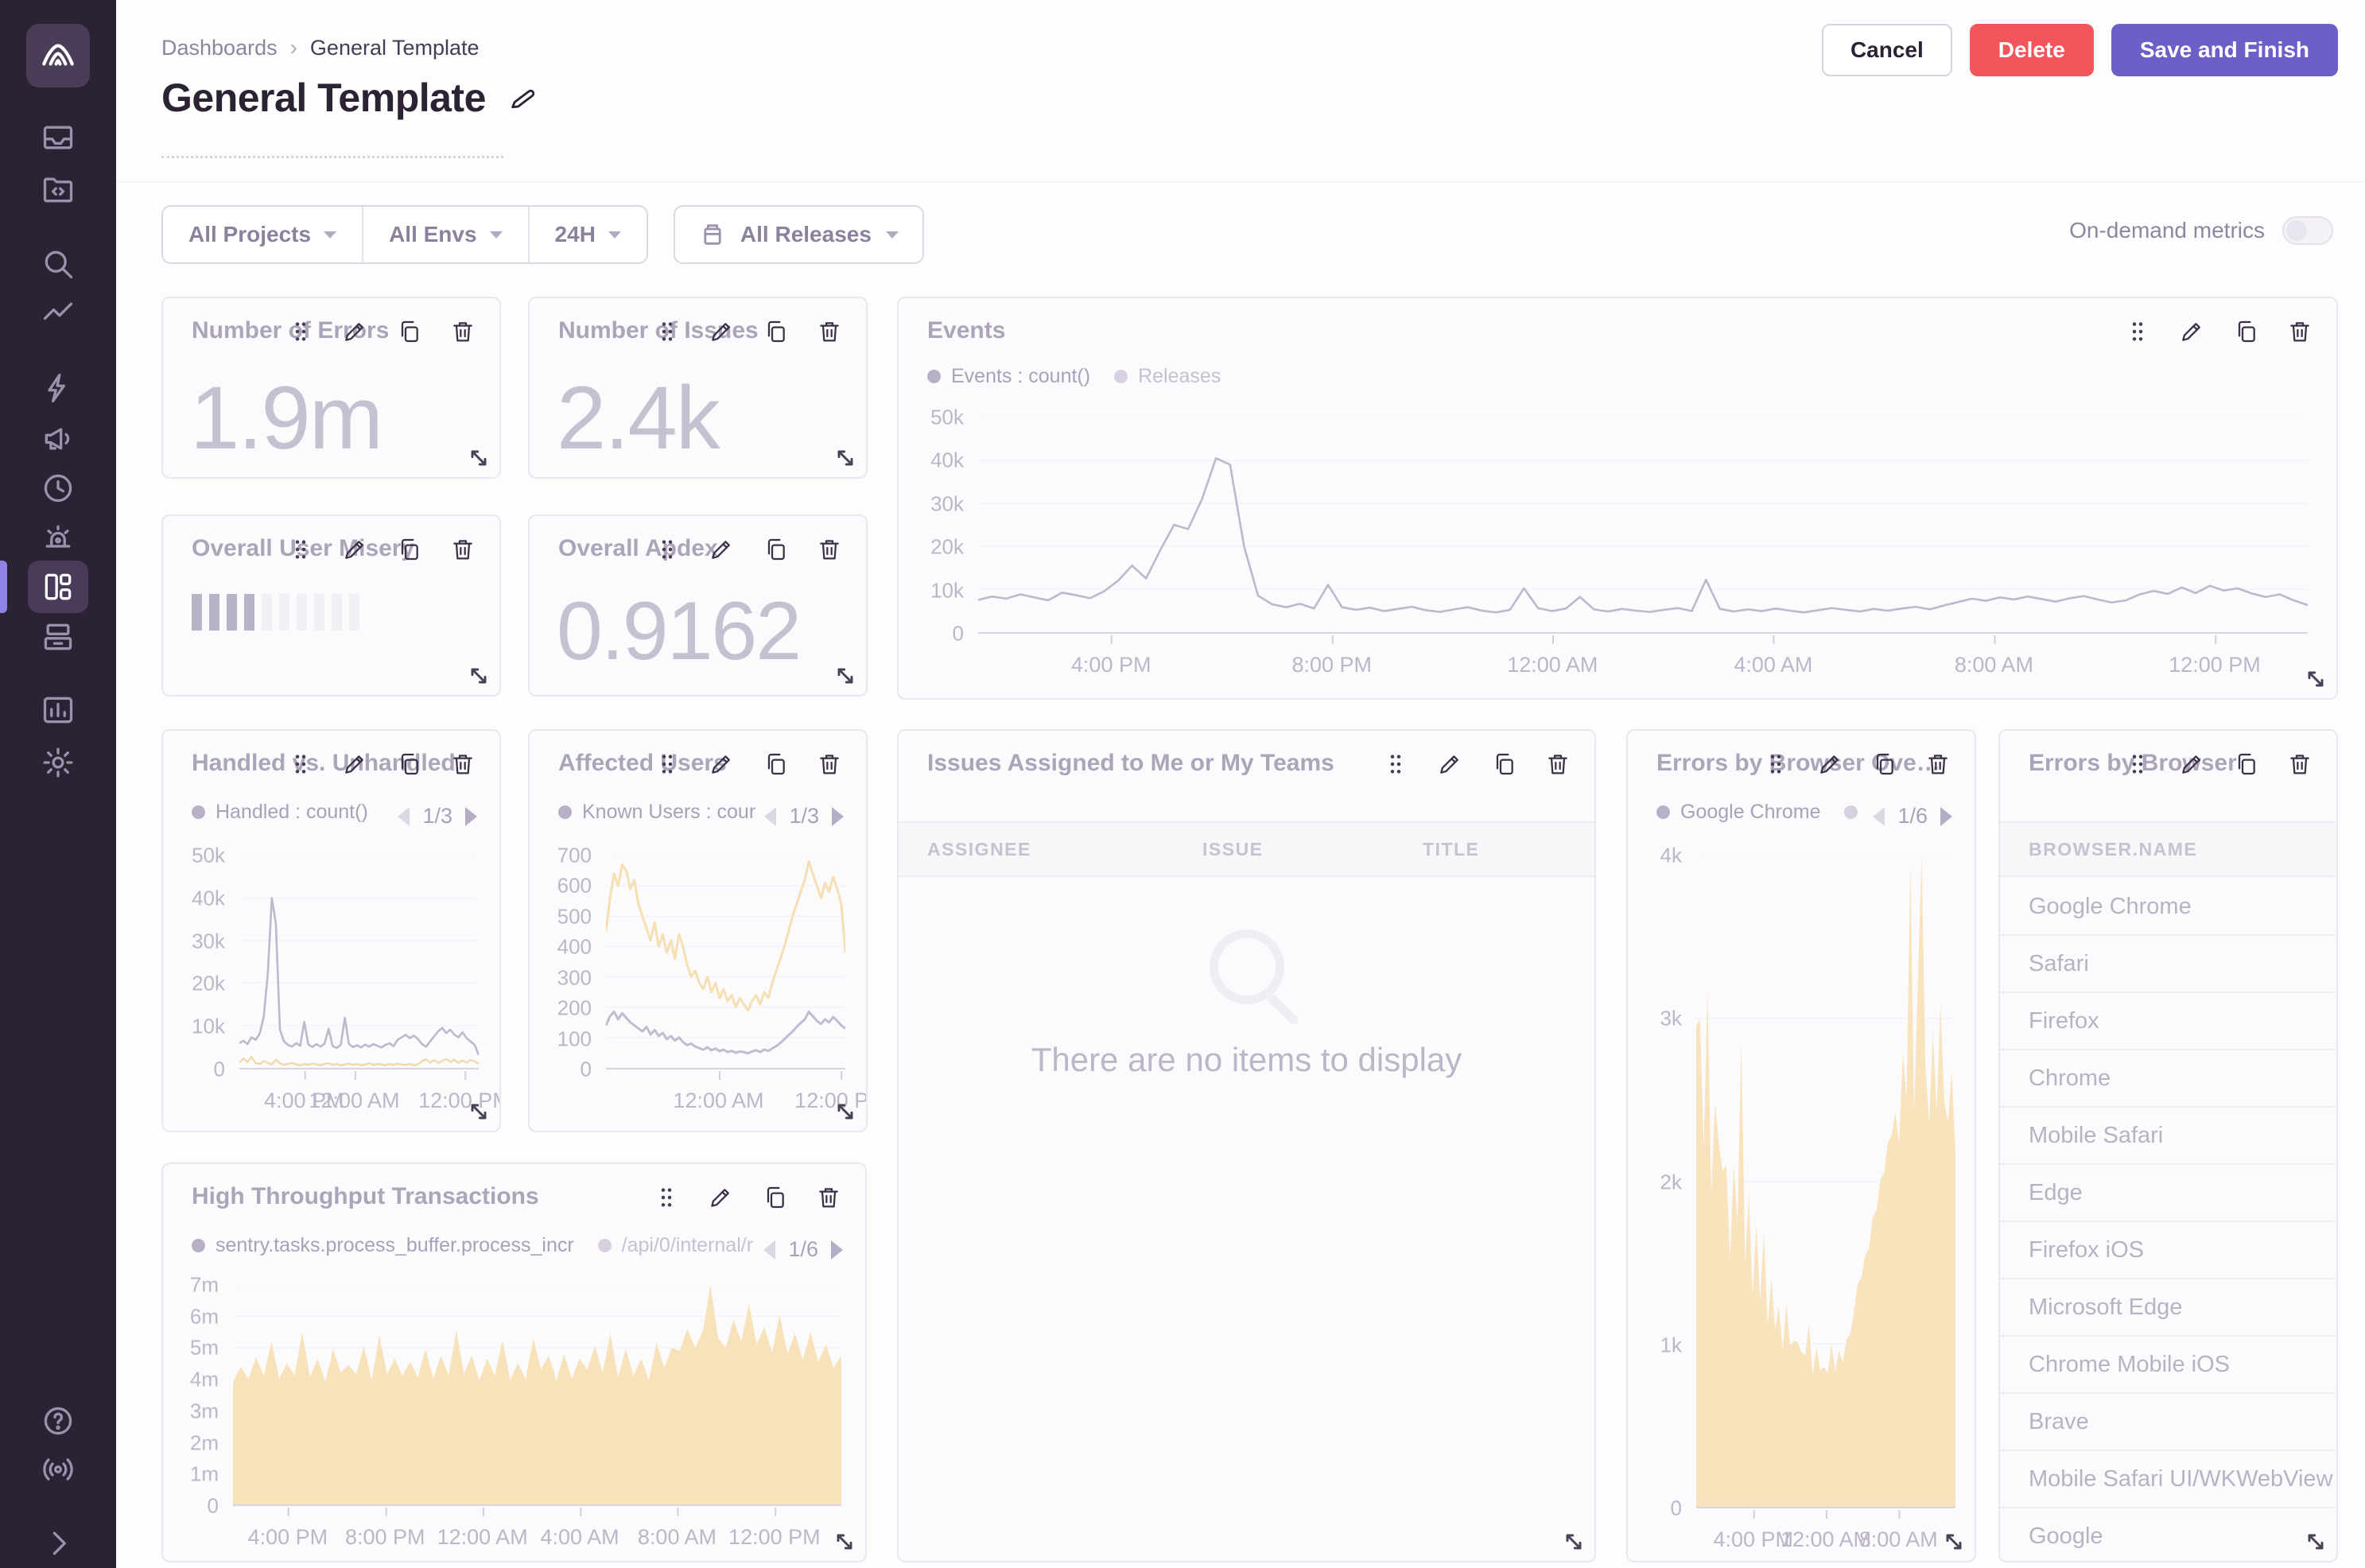 The width and height of the screenshot is (2365, 1568). What do you see at coordinates (642, 763) in the screenshot?
I see `widget-title: Affected Users` at bounding box center [642, 763].